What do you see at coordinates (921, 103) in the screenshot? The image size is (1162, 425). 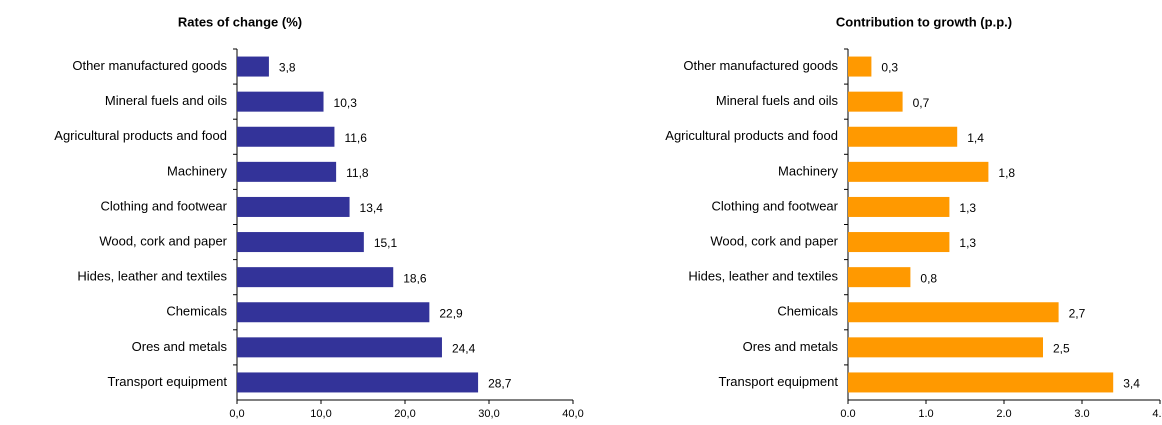 I see `value-label: 0,7` at bounding box center [921, 103].